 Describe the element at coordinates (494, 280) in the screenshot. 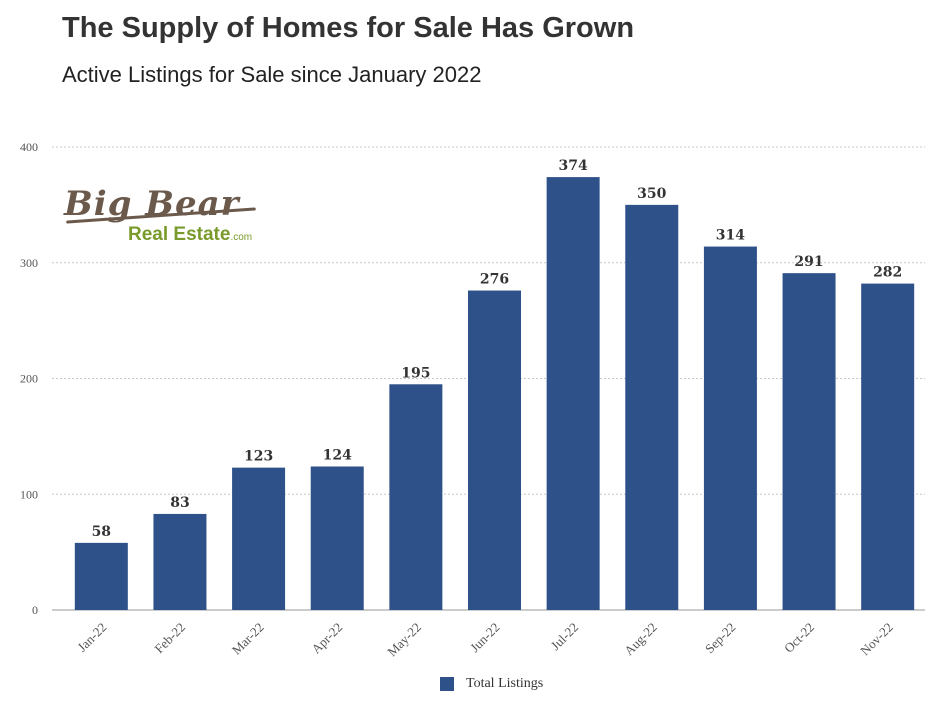

I see `data-label: 276` at that location.